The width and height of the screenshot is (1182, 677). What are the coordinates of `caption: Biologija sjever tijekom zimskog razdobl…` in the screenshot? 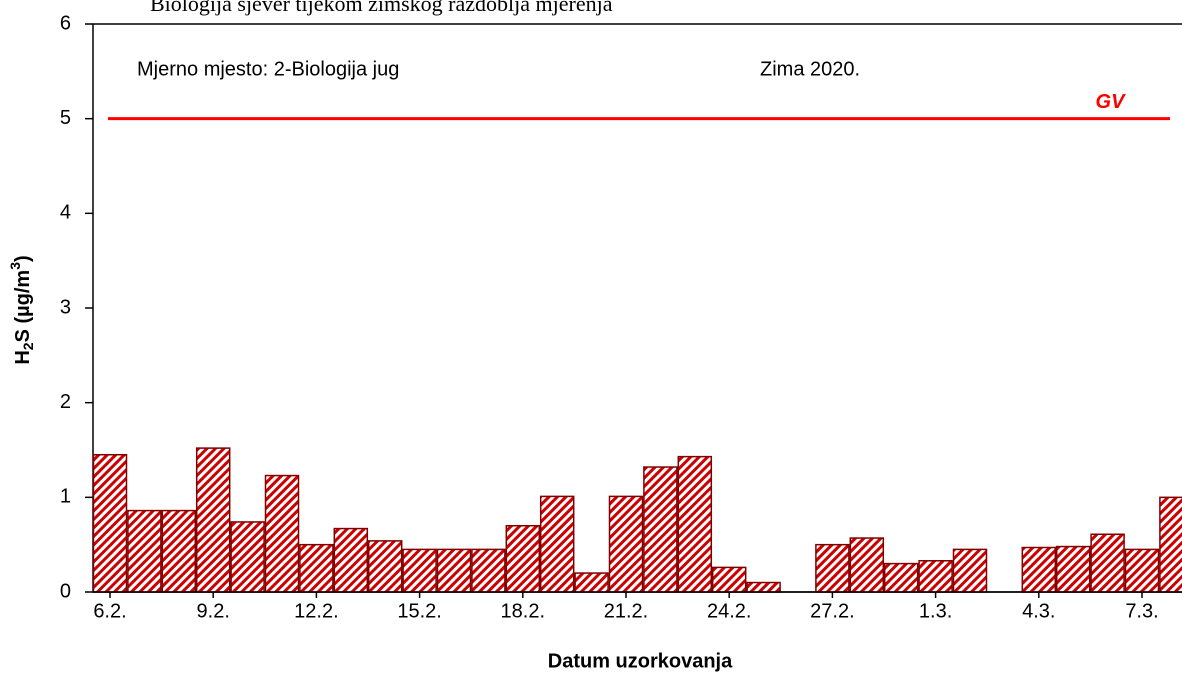 It's located at (381, 8).